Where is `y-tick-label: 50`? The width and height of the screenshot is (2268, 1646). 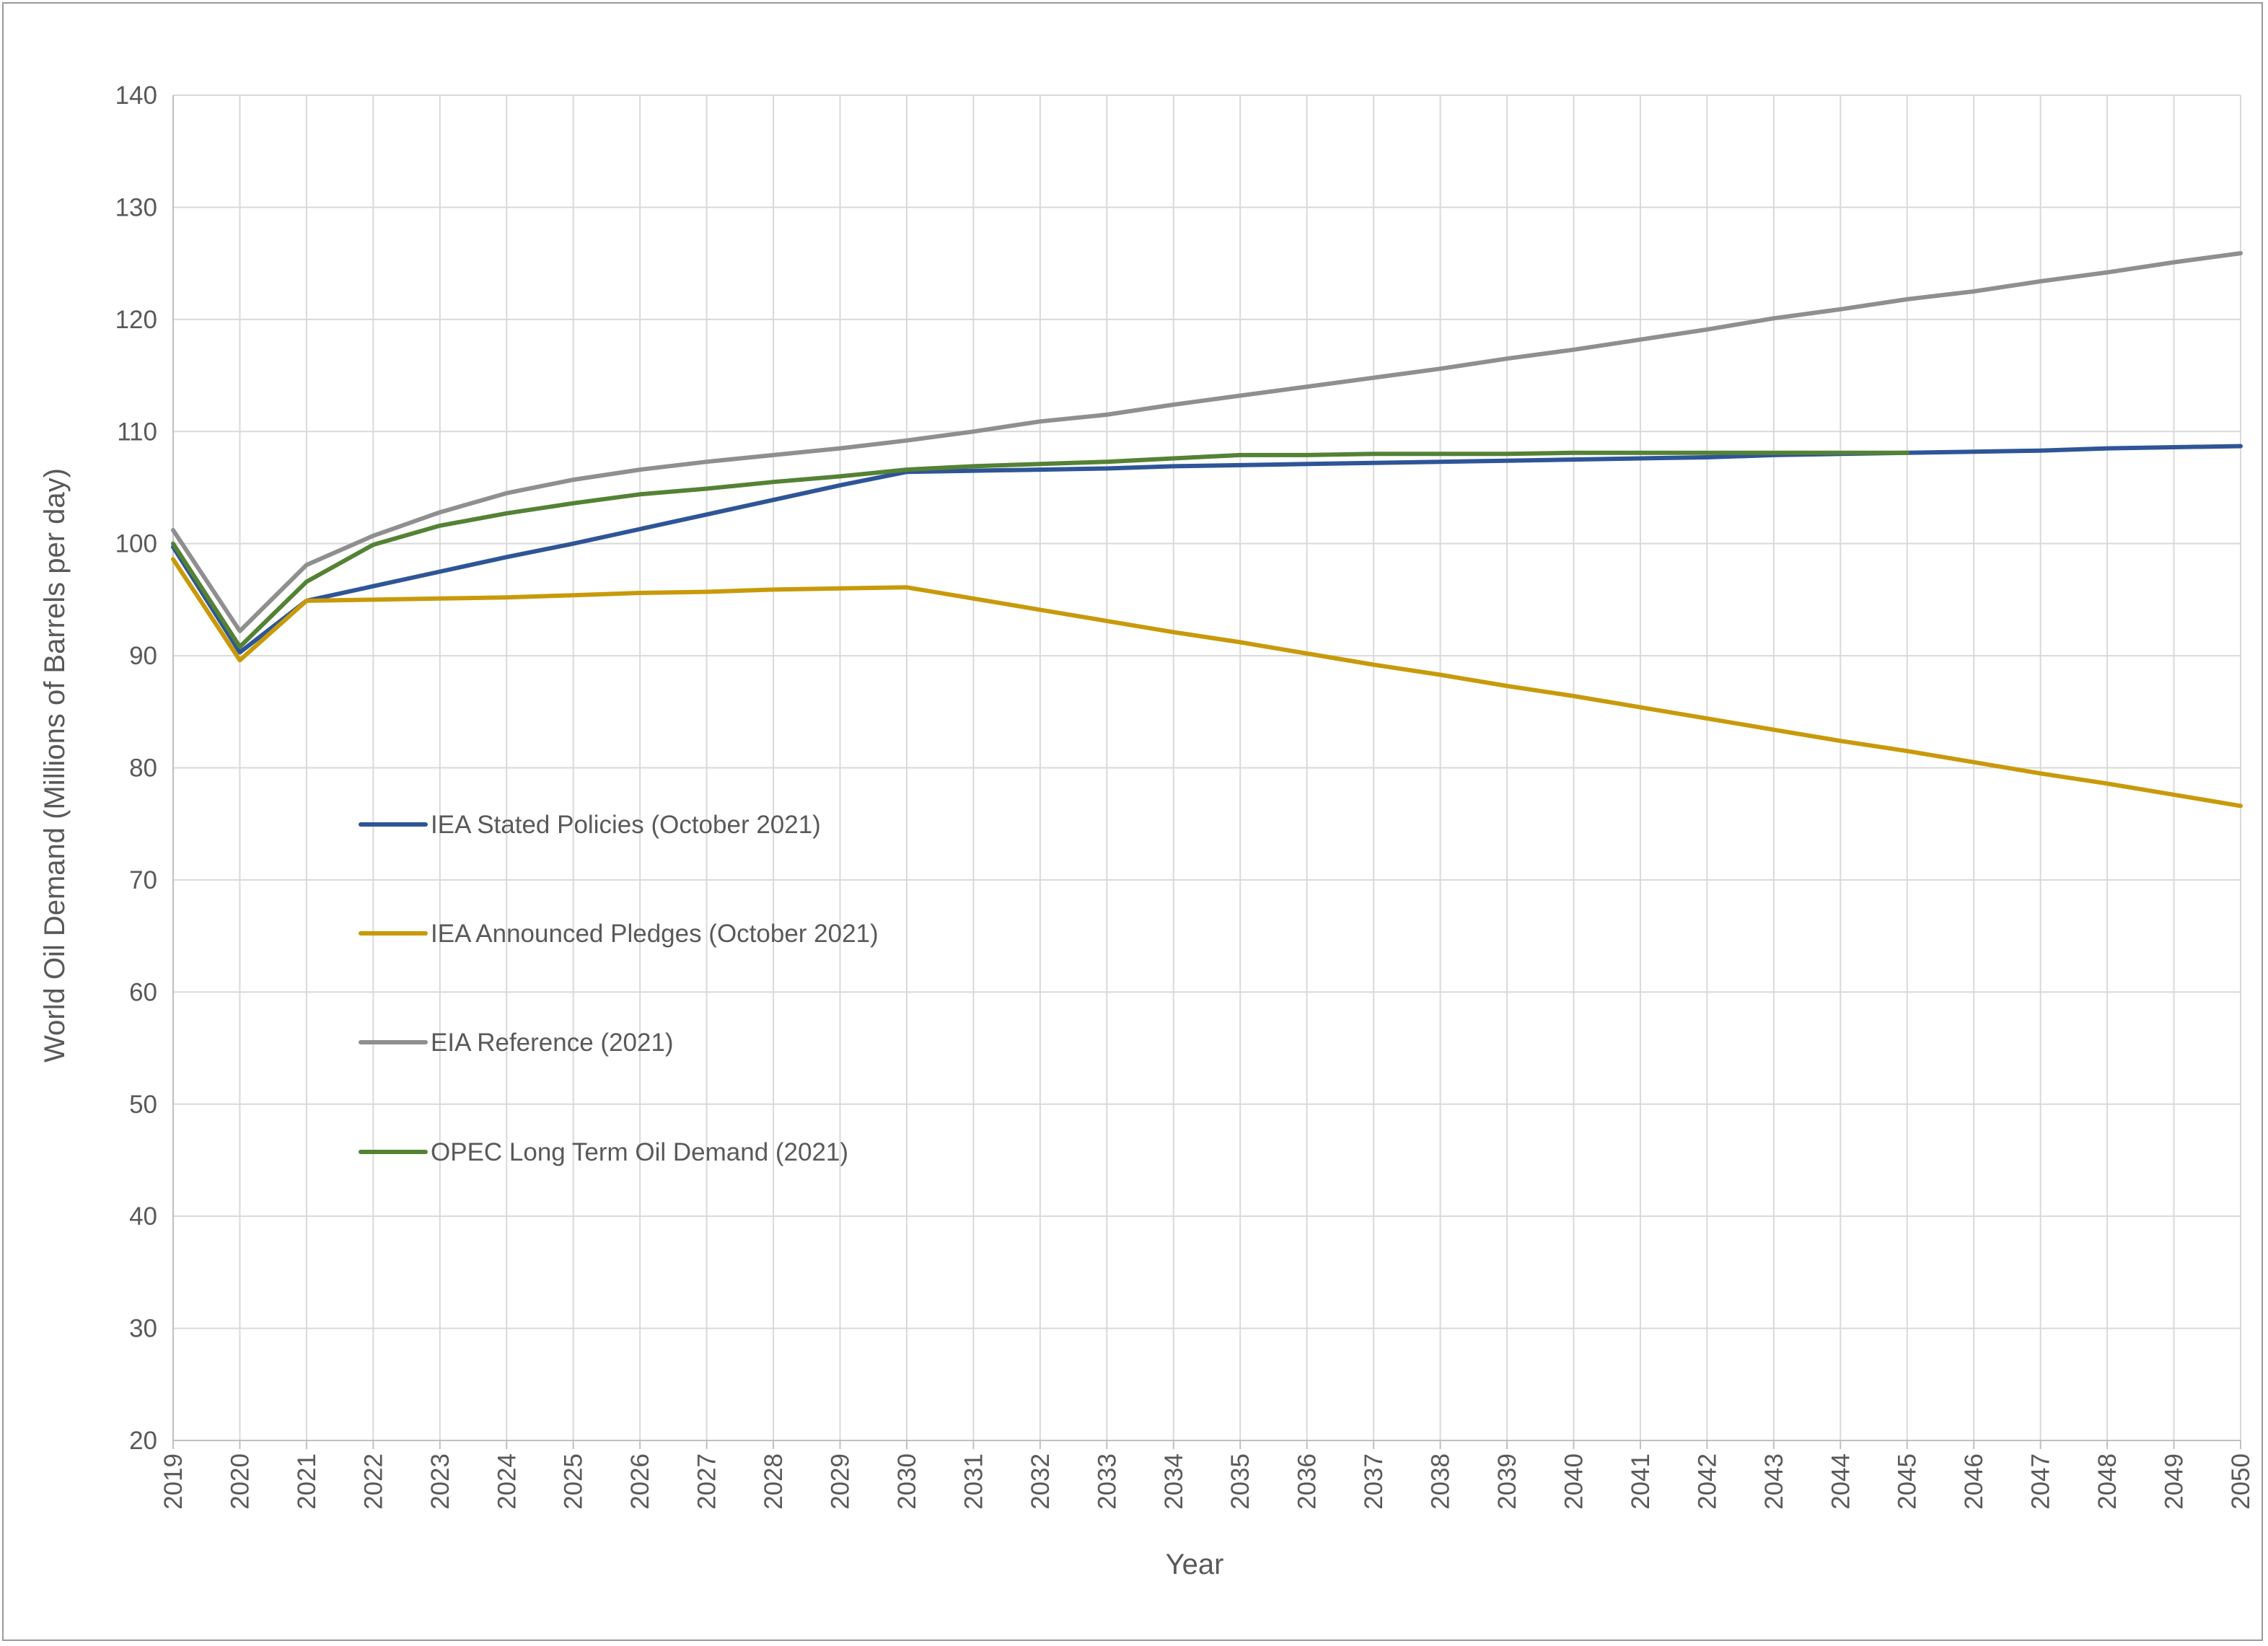
y-tick-label: 50 is located at coordinates (143, 1105).